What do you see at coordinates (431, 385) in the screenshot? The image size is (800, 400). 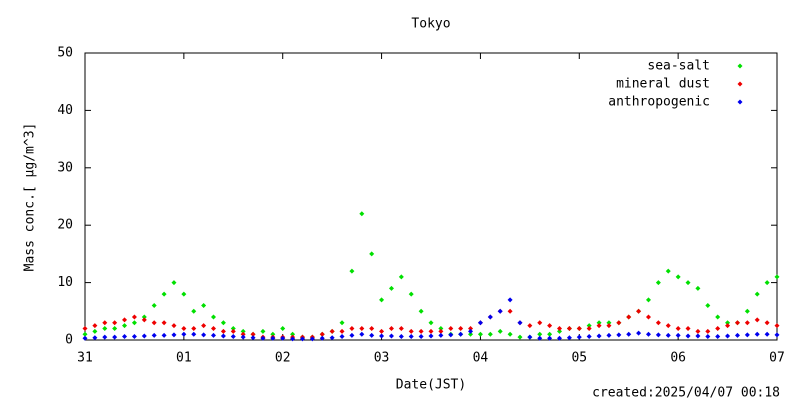 I see `x-axis-label: Date(JST)` at bounding box center [431, 385].